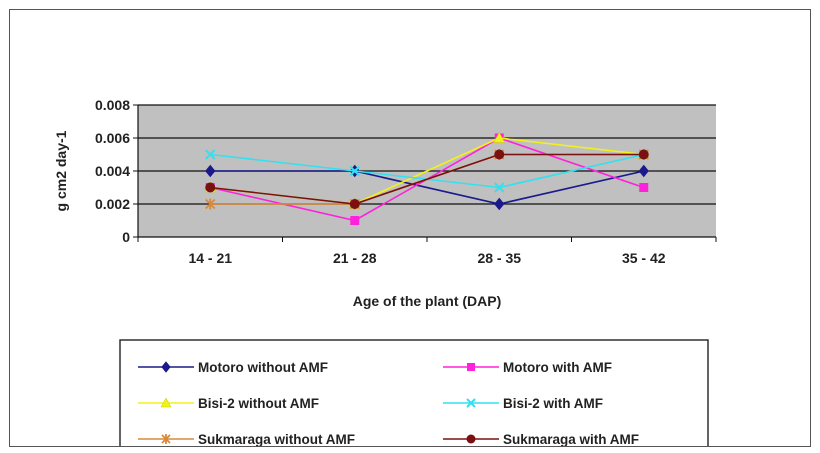 The height and width of the screenshot is (453, 820). What do you see at coordinates (112, 138) in the screenshot?
I see `y-tick-label: 0.006` at bounding box center [112, 138].